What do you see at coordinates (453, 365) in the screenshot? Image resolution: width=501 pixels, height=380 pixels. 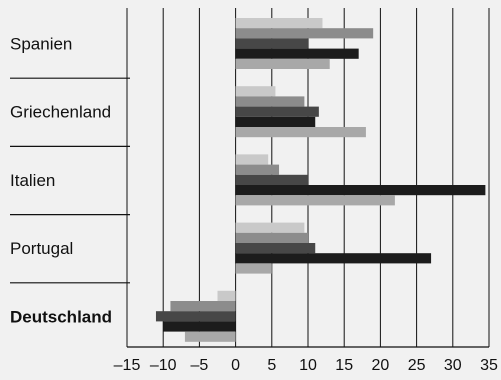 I see `x-tick-label-9: 30` at bounding box center [453, 365].